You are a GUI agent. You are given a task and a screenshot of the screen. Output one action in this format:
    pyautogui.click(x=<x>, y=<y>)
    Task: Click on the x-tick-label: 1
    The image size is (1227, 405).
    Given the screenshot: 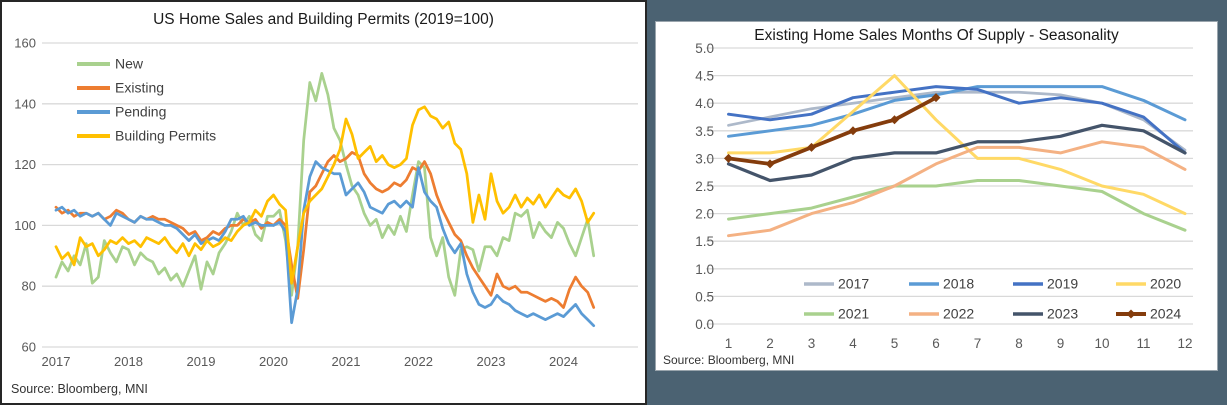 What is the action you would take?
    pyautogui.click(x=729, y=343)
    